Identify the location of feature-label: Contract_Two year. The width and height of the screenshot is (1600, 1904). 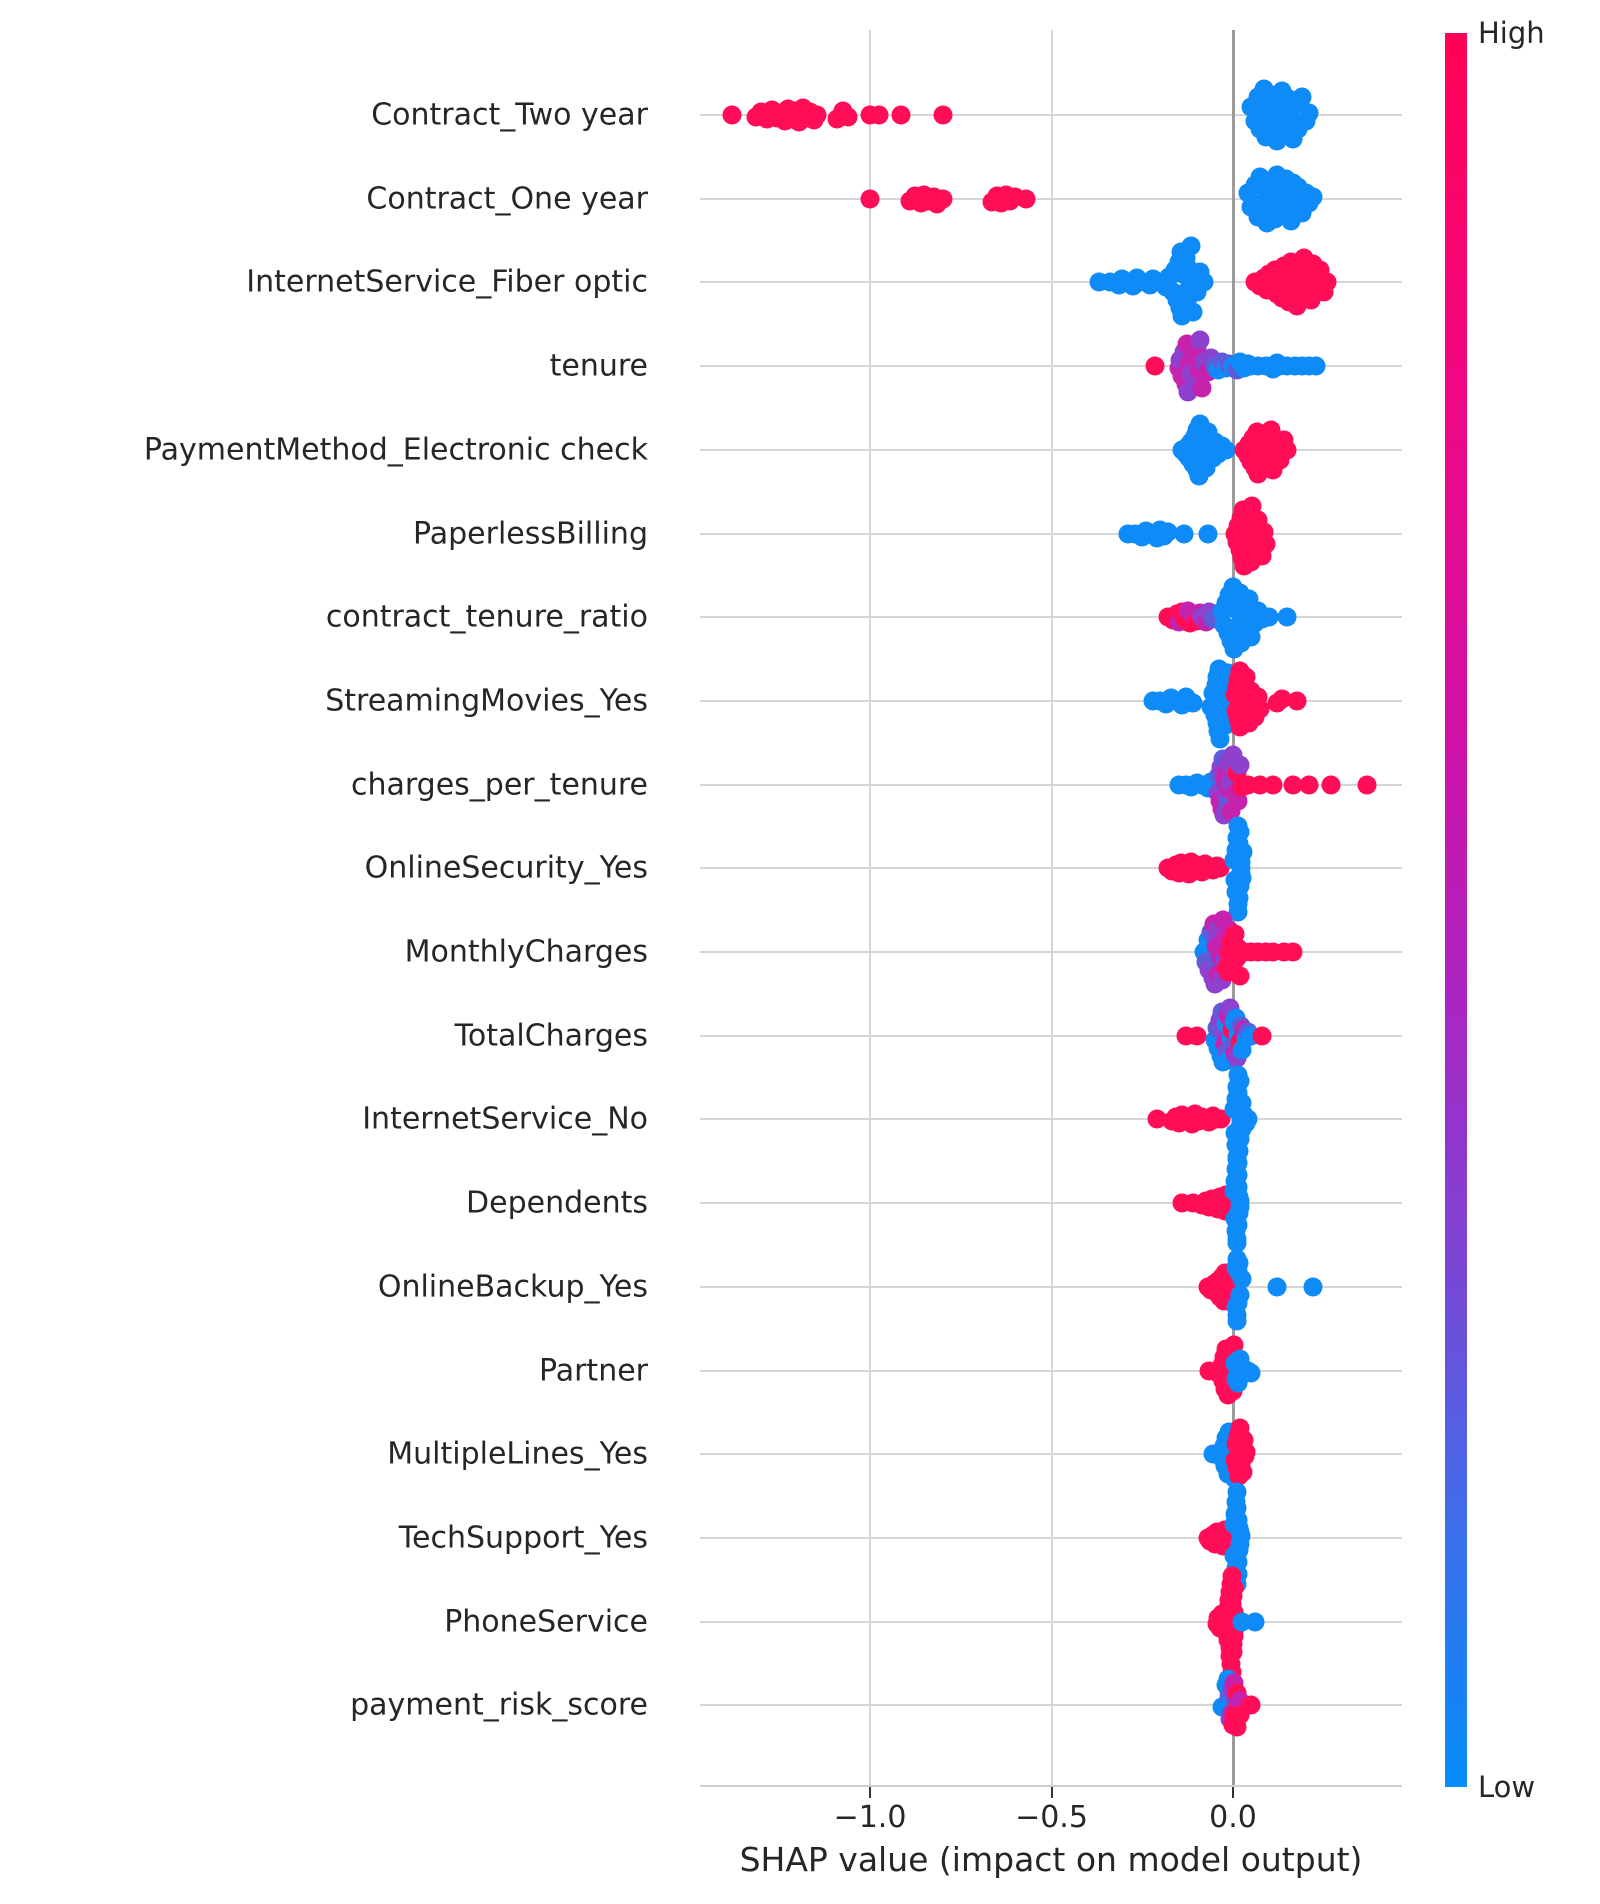
(509, 115).